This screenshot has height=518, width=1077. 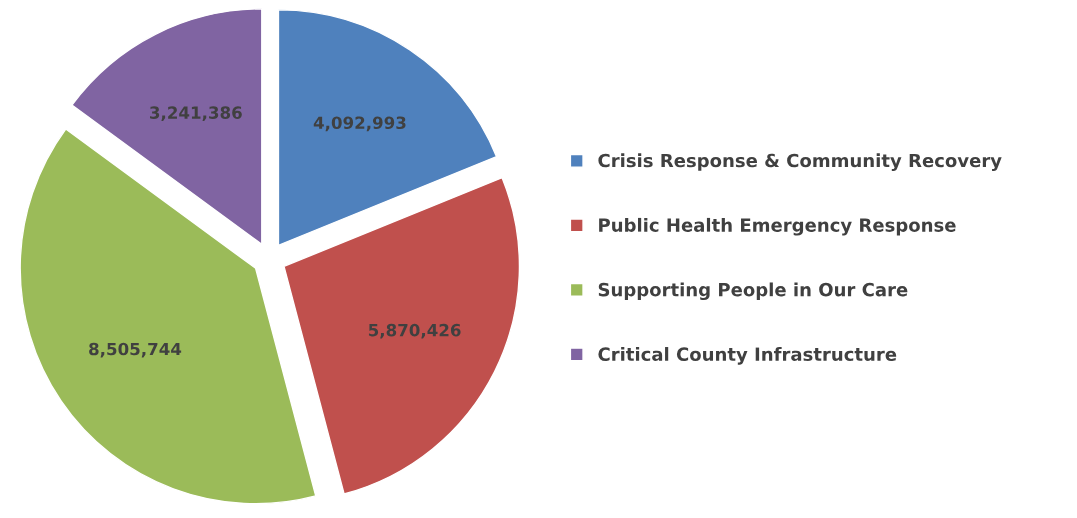 I want to click on legend-label: Crisis Response & Community Recovery, so click(x=800, y=162).